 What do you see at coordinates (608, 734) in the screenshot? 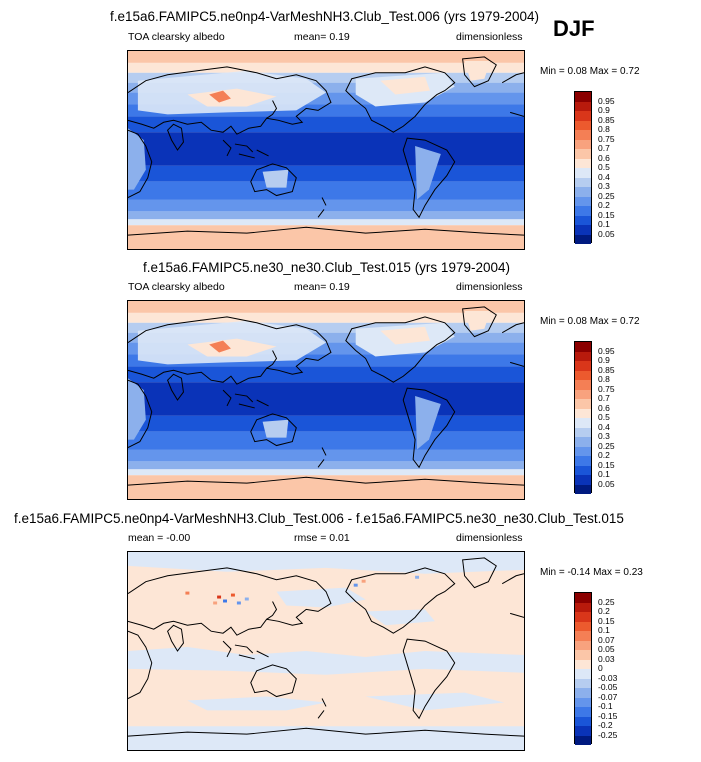
I see `colorbar-tick-label: -0.25` at bounding box center [608, 734].